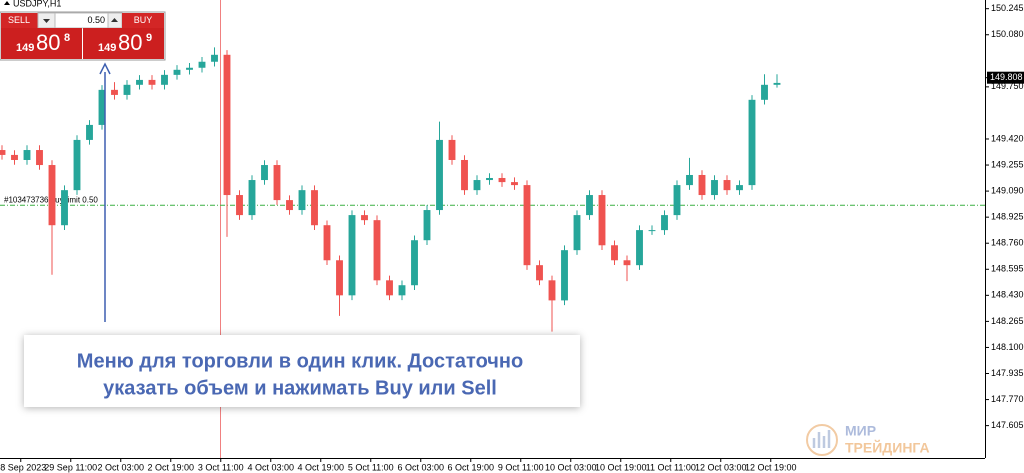  Describe the element at coordinates (1007, 425) in the screenshot. I see `y-tick-label: 147.605` at that location.